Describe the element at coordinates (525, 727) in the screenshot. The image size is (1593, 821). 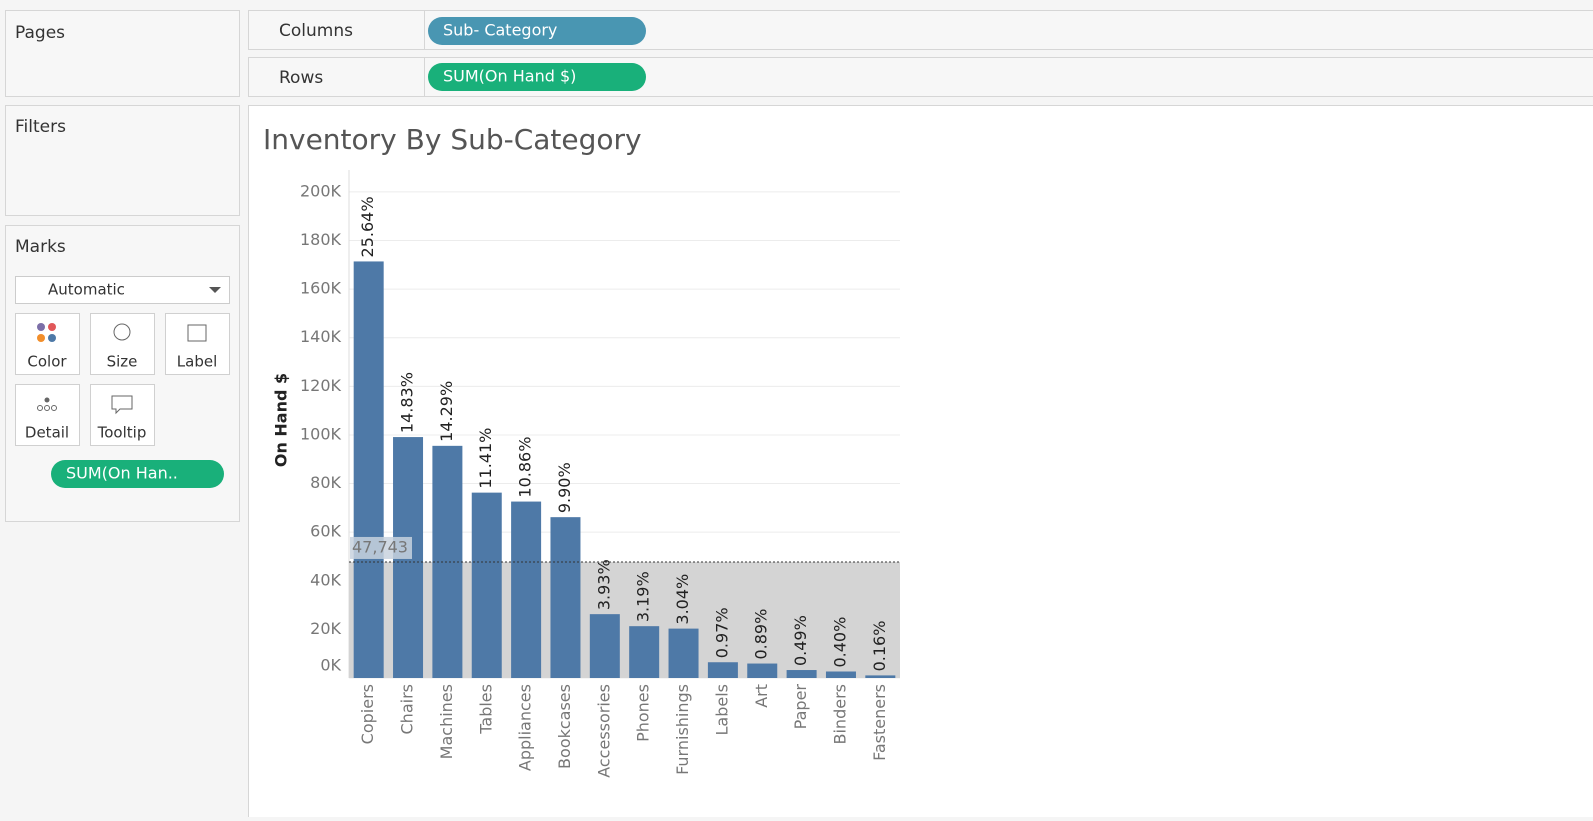
I see `x-tick-label: Appliances` at that location.